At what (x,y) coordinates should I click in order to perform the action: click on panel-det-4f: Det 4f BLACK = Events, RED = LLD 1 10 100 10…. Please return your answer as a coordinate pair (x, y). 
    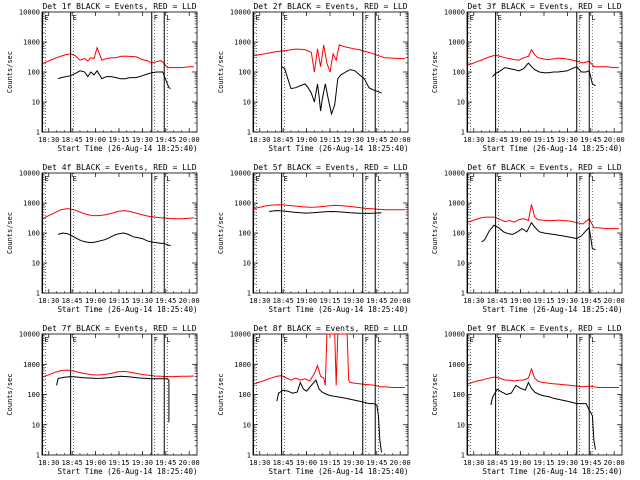
    Looking at the image, I should click on (103, 238).